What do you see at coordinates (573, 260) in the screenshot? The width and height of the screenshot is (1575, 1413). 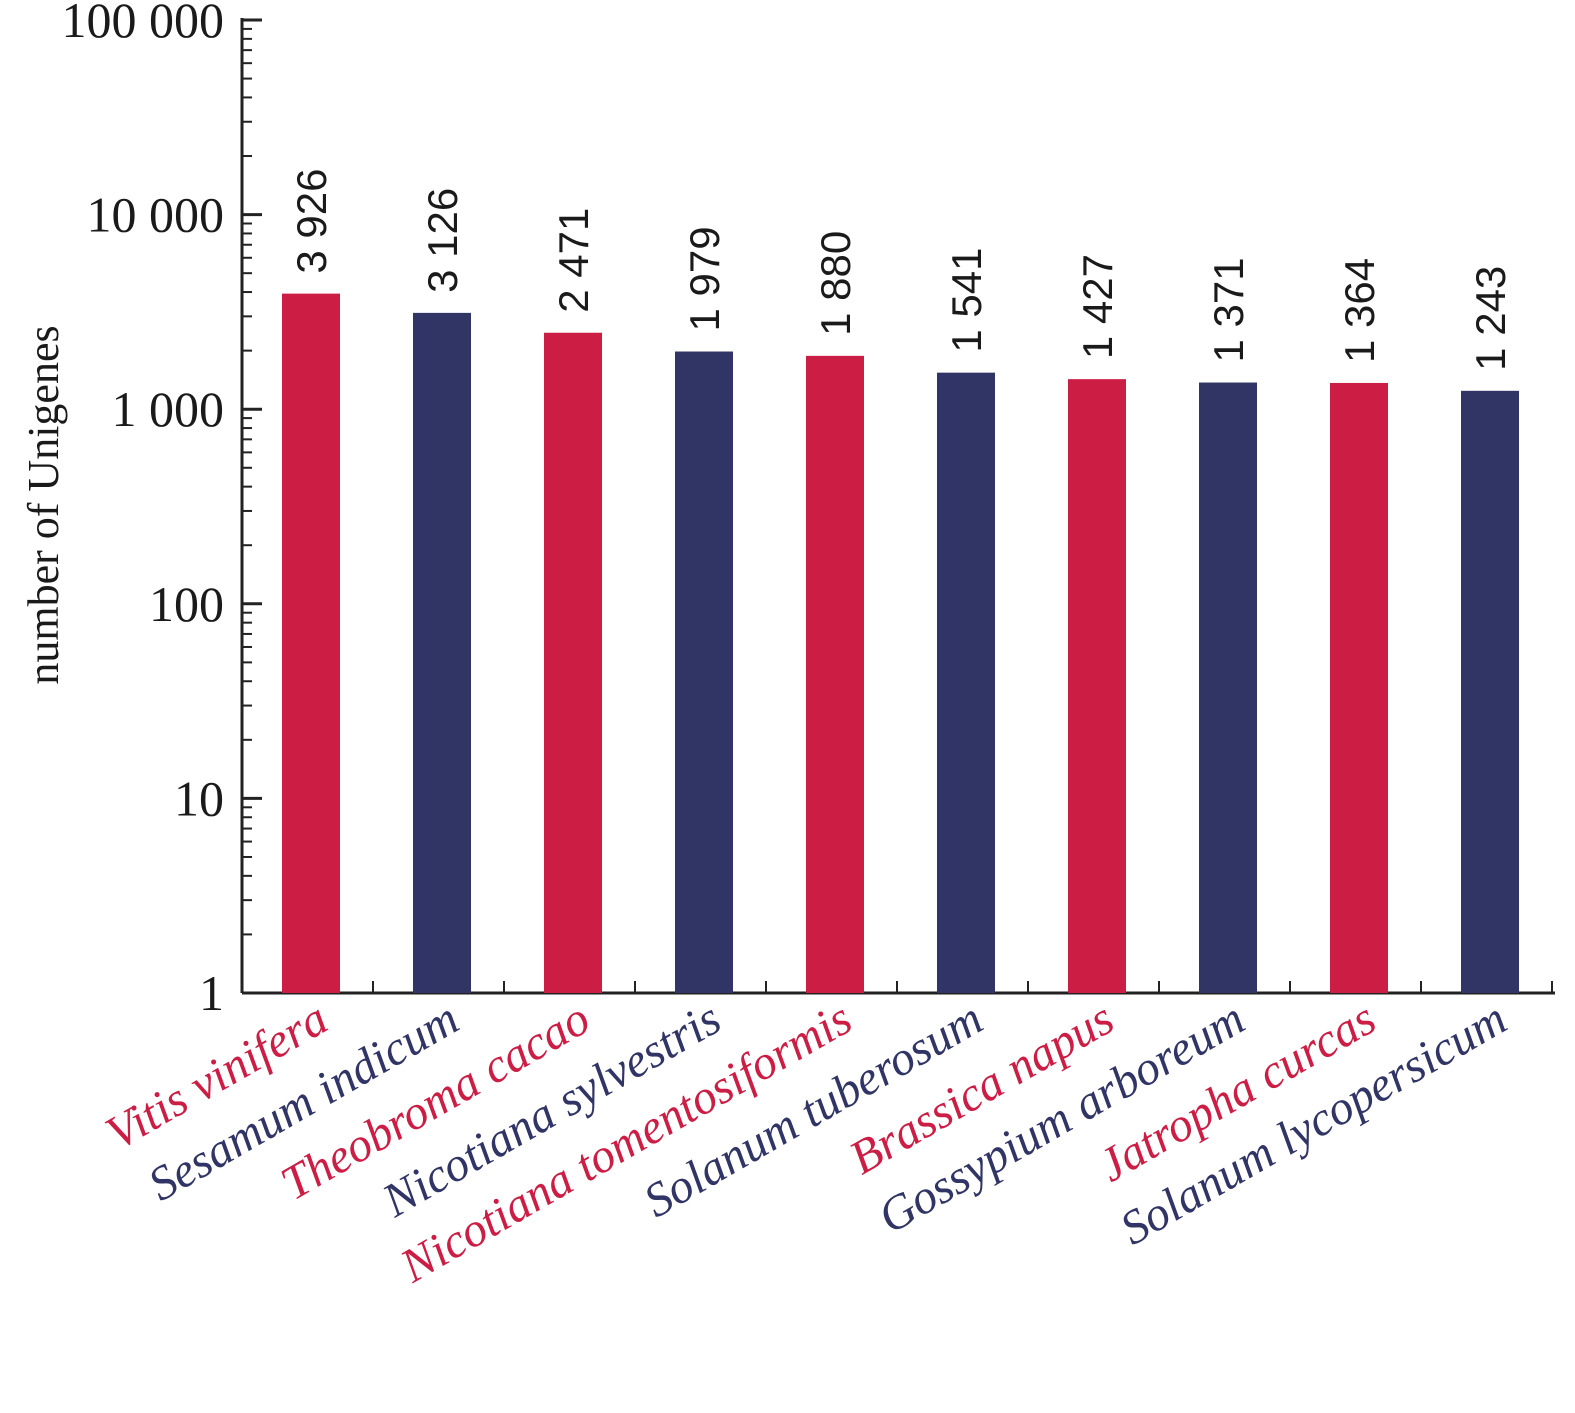 I see `bar-value-label: 2 471` at bounding box center [573, 260].